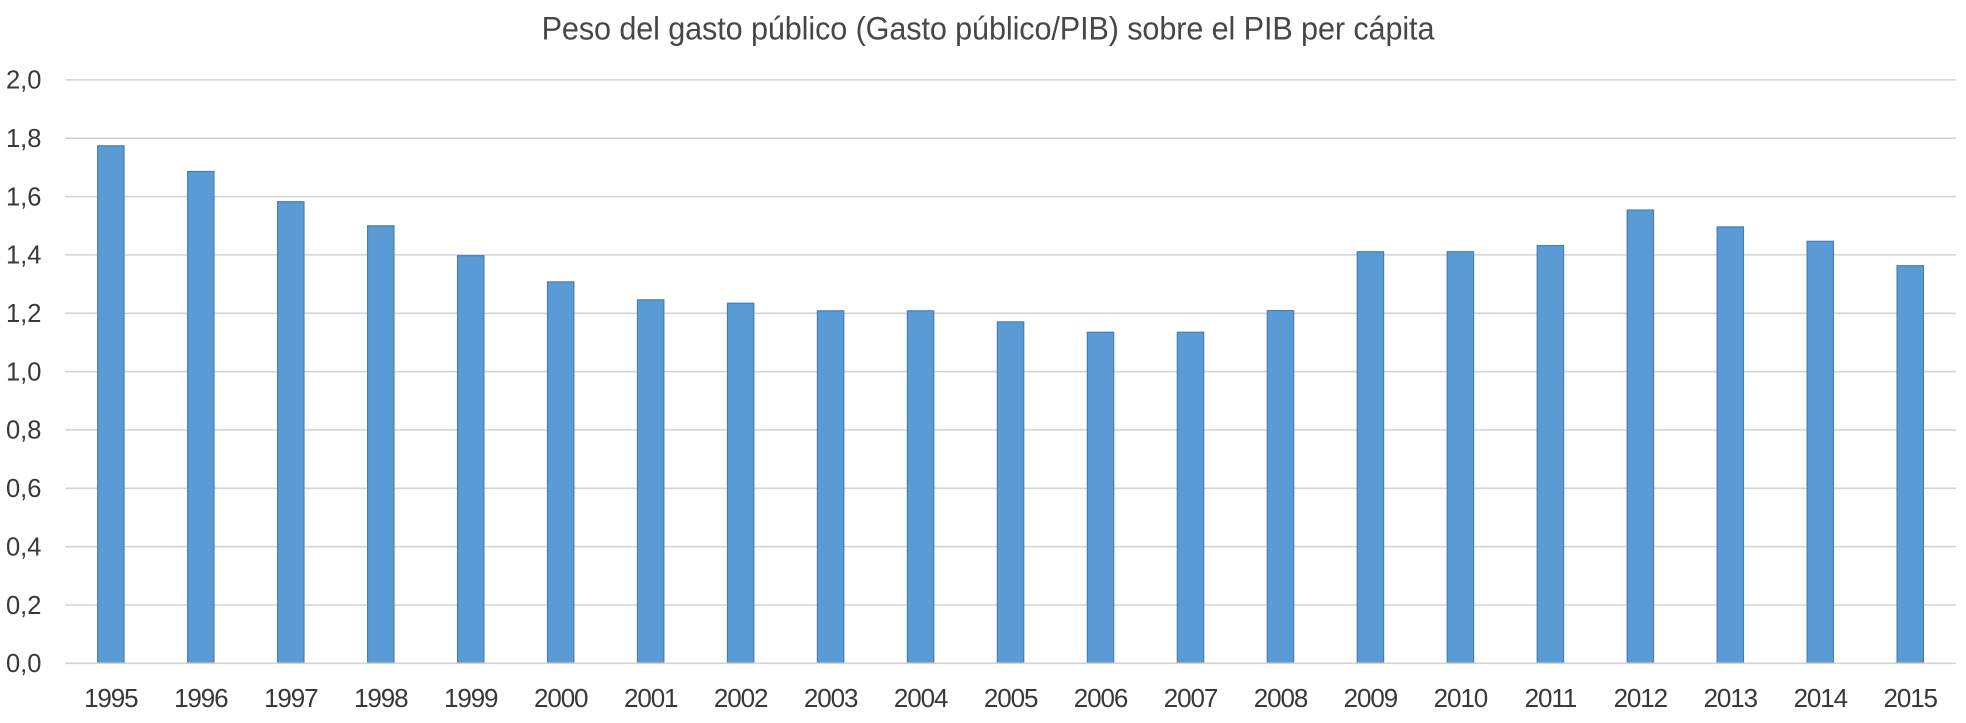 The image size is (1966, 723). I want to click on svg-text: 2009, so click(1371, 698).